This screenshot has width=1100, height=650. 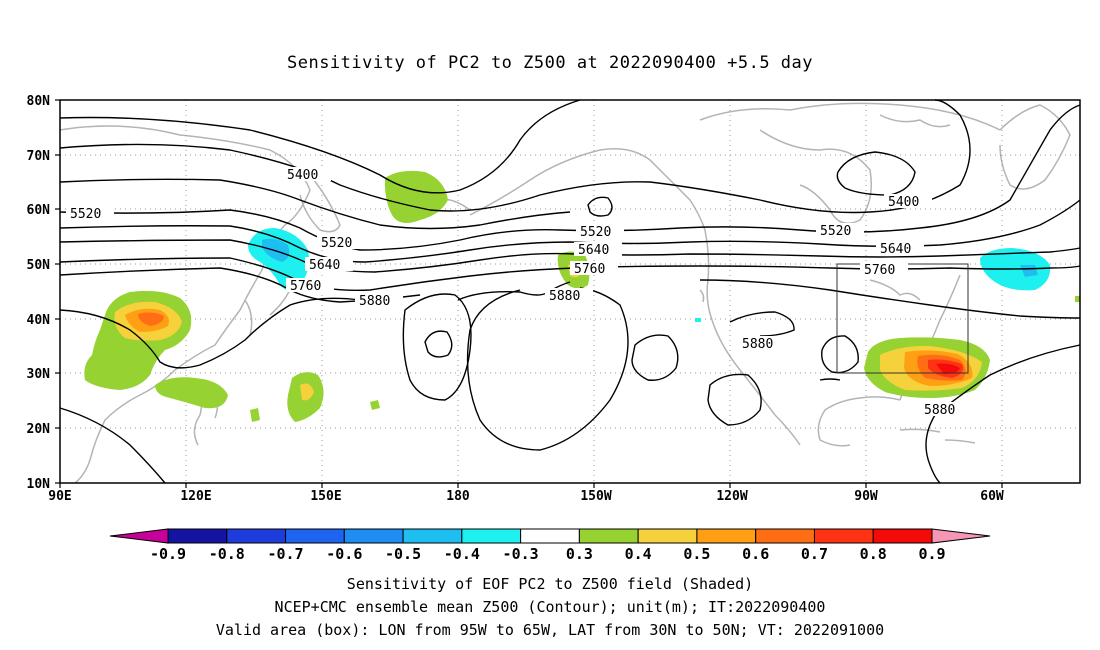 I want to click on colorbar-label: -0.7, so click(x=285, y=554).